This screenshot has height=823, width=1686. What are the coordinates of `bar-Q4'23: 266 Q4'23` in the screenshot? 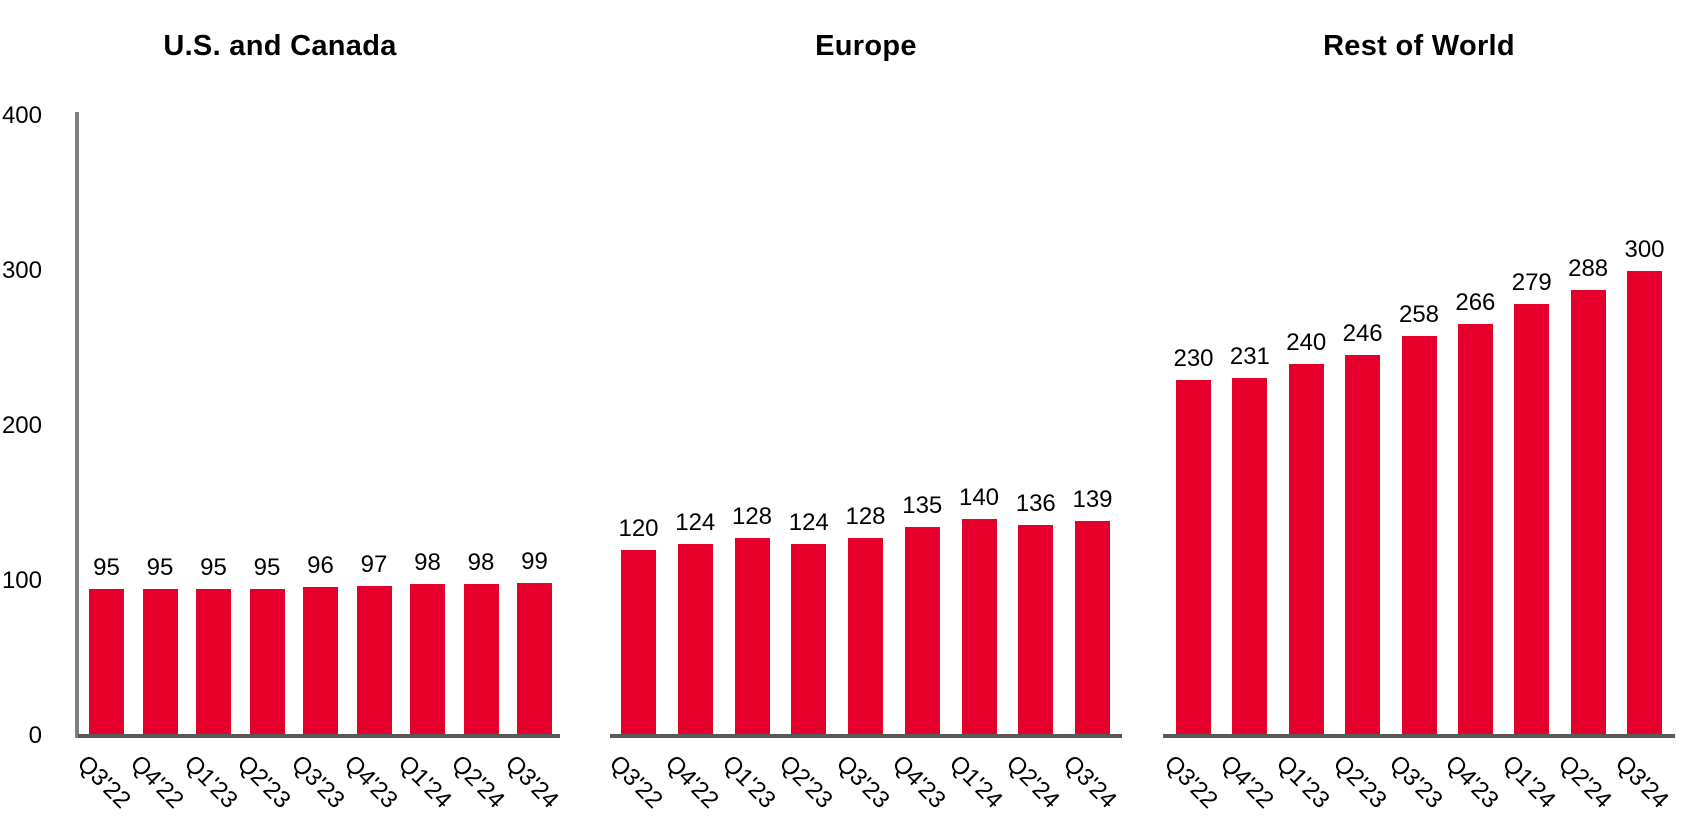 It's located at (1472, 551).